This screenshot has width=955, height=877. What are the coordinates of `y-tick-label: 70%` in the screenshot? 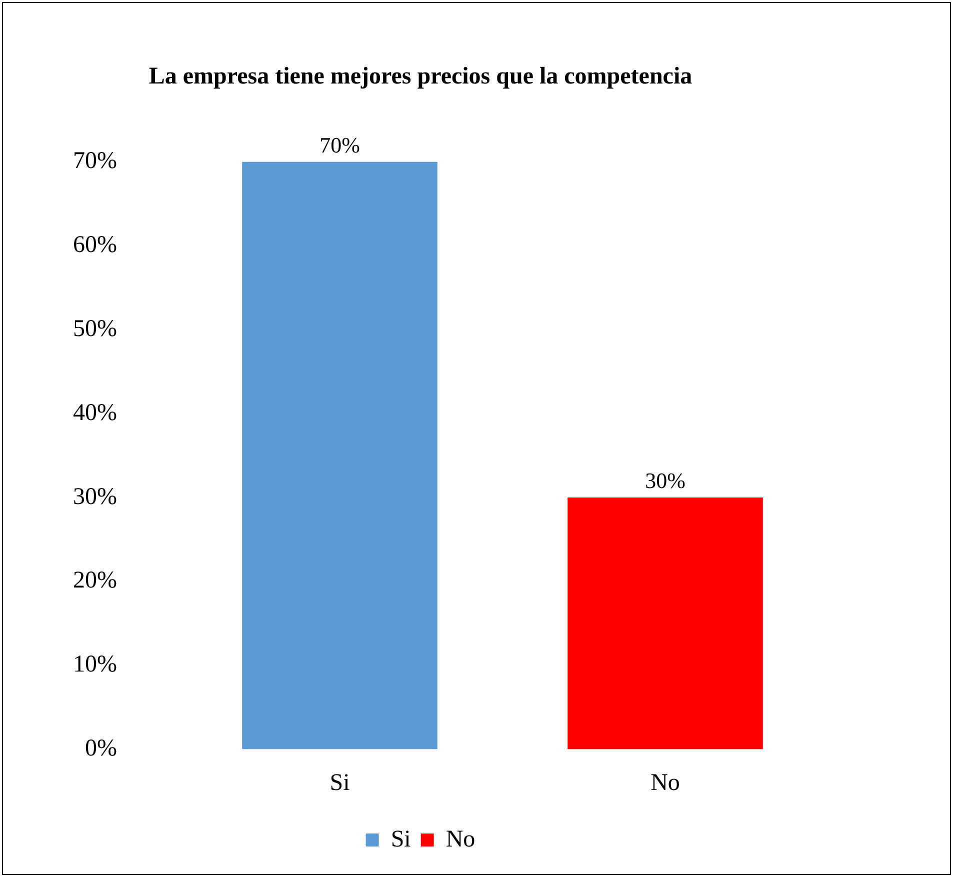 It's located at (94, 161).